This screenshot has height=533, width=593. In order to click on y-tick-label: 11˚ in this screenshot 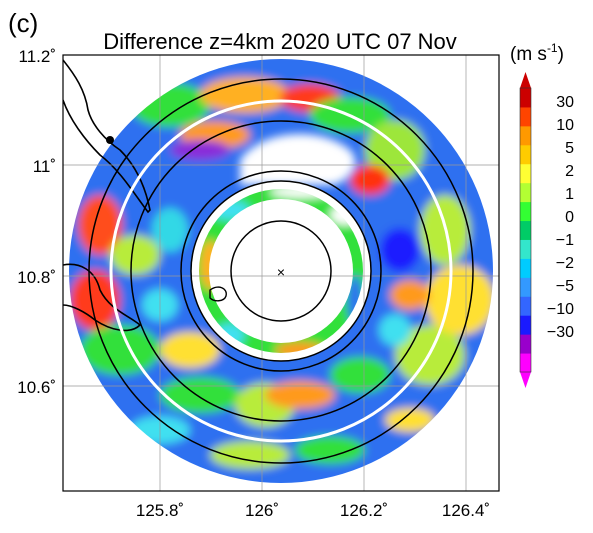, I will do `click(44, 166)`.